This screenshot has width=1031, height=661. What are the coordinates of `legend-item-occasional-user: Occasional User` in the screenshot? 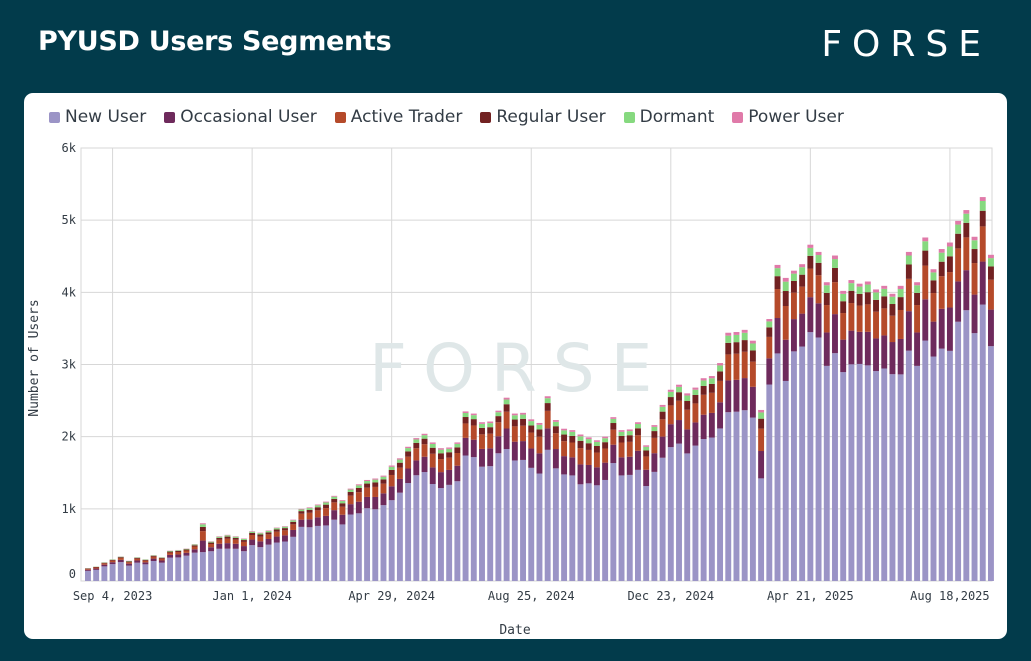 It's located at (240, 117).